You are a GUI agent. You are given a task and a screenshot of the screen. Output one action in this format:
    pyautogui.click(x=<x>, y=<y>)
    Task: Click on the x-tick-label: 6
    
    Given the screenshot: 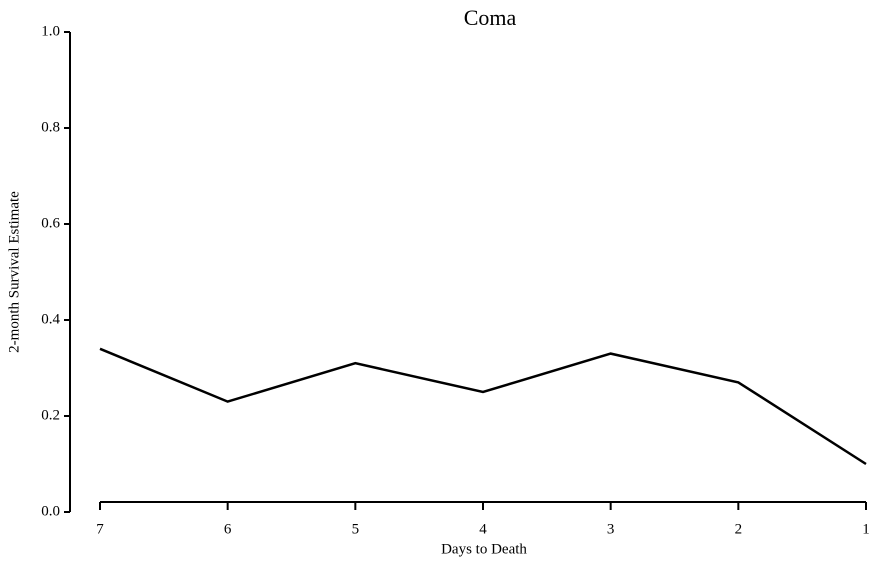 What is the action you would take?
    pyautogui.click(x=228, y=529)
    